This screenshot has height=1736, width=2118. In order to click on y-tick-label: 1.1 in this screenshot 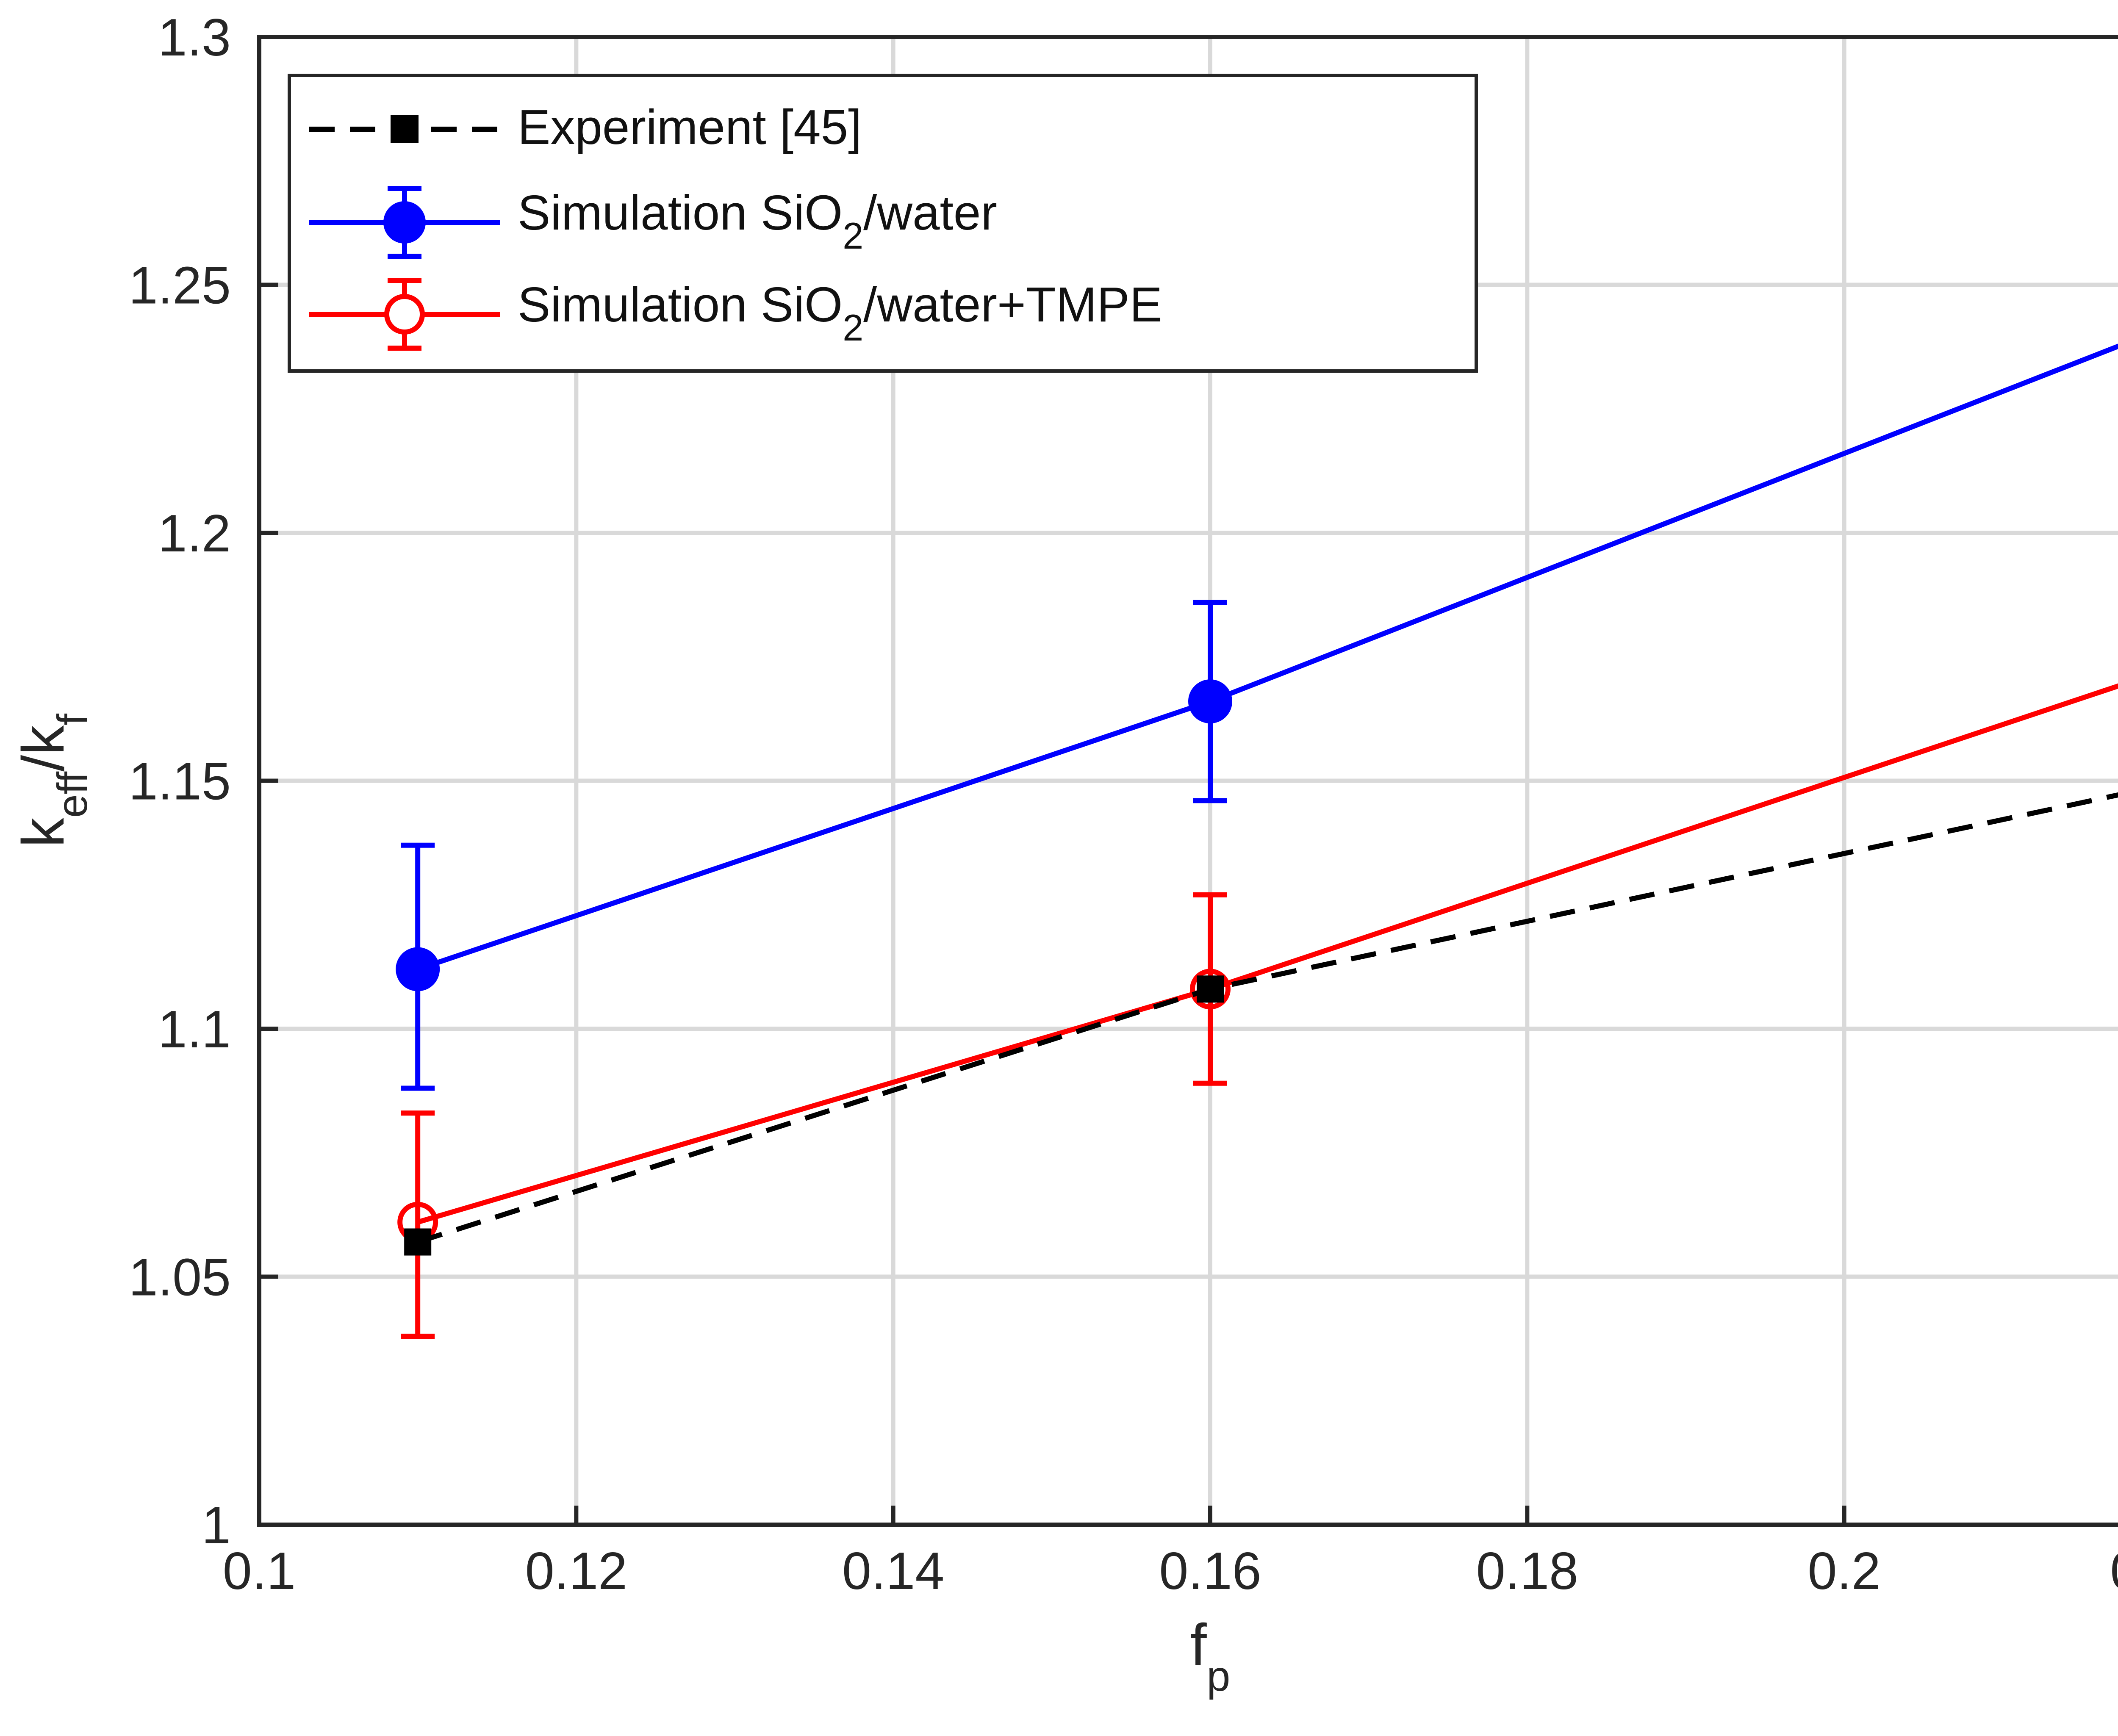, I will do `click(194, 1029)`.